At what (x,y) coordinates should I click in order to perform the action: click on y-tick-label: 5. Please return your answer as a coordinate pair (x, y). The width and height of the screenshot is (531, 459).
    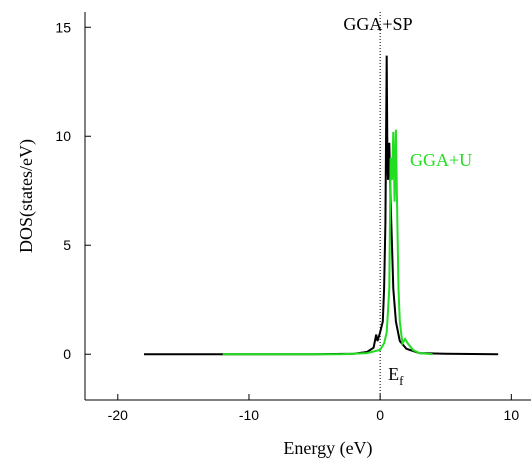
    Looking at the image, I should click on (67, 245).